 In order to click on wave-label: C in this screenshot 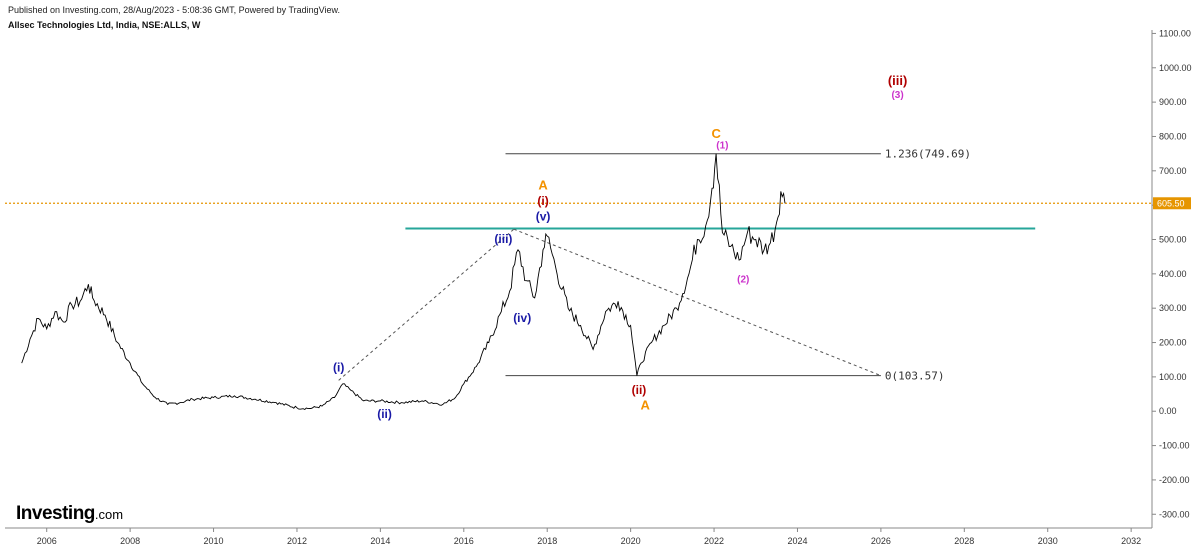, I will do `click(716, 133)`.